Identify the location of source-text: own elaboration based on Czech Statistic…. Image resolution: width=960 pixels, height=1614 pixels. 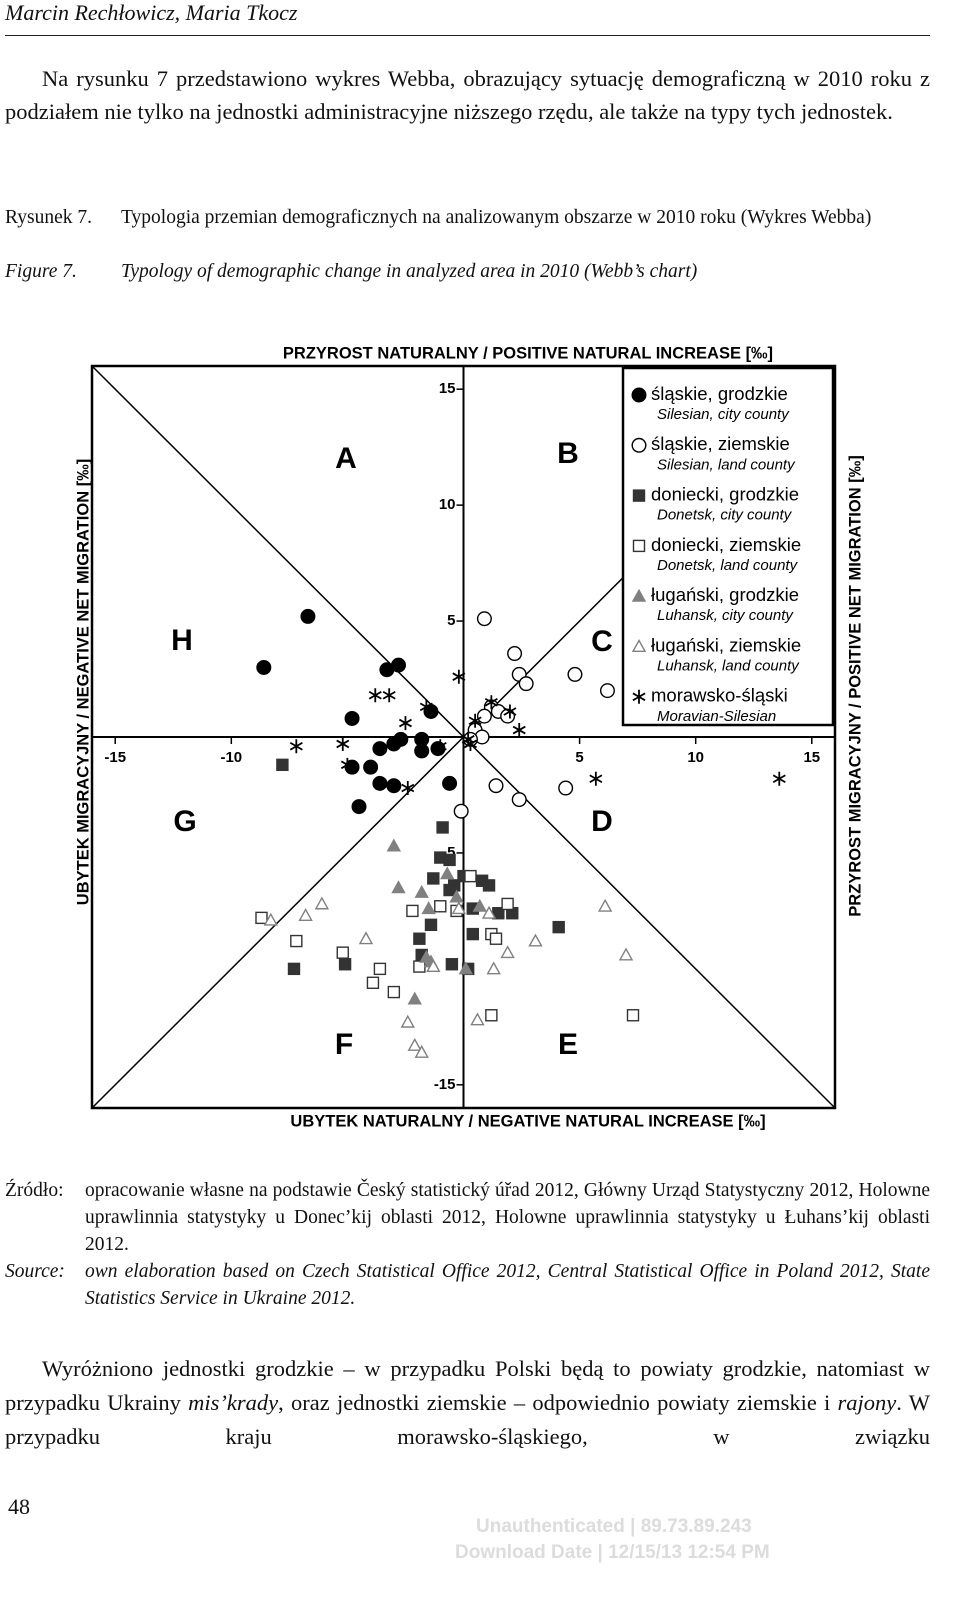
(507, 1285).